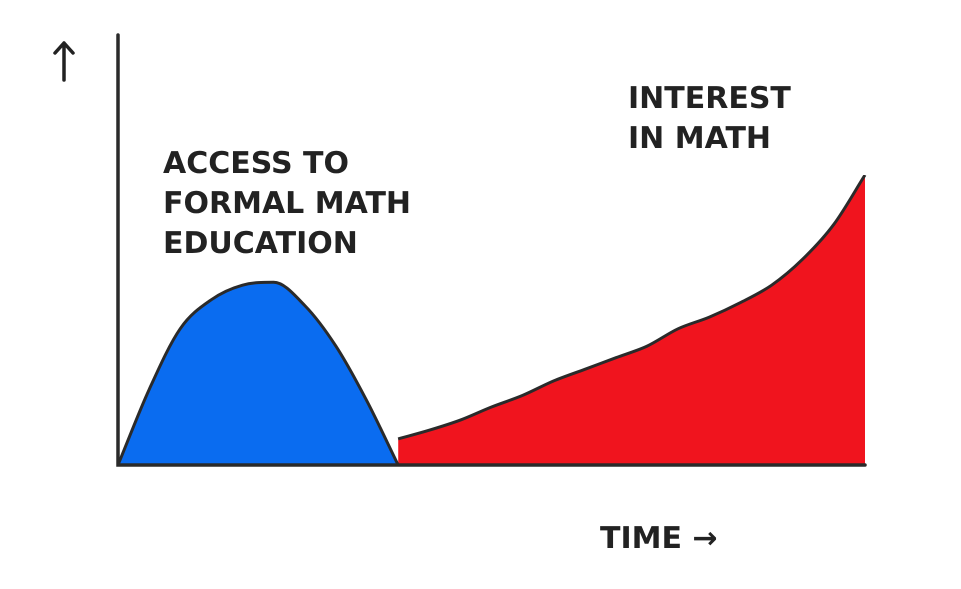  Describe the element at coordinates (659, 538) in the screenshot. I see `x-axis-title: TIME →` at that location.